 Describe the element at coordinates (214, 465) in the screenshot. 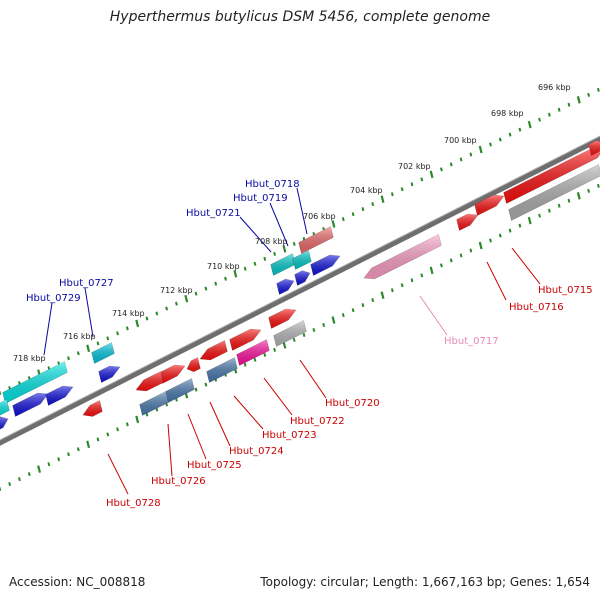

I see `gene-label: Hbut_0725` at that location.